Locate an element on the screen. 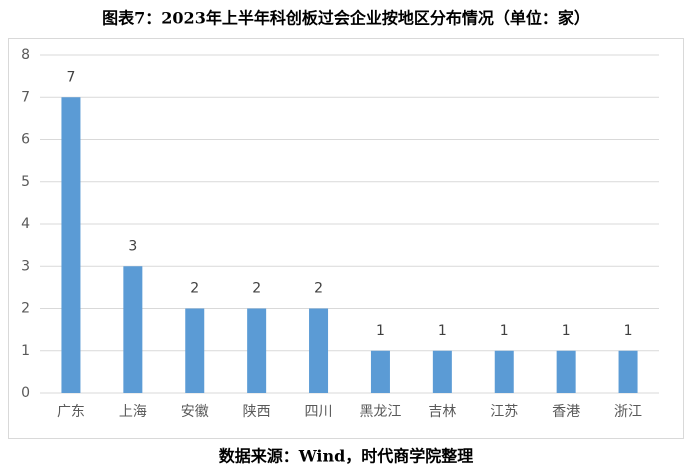 This screenshot has height=476, width=692. x-tick-label: 陕西 is located at coordinates (257, 412).